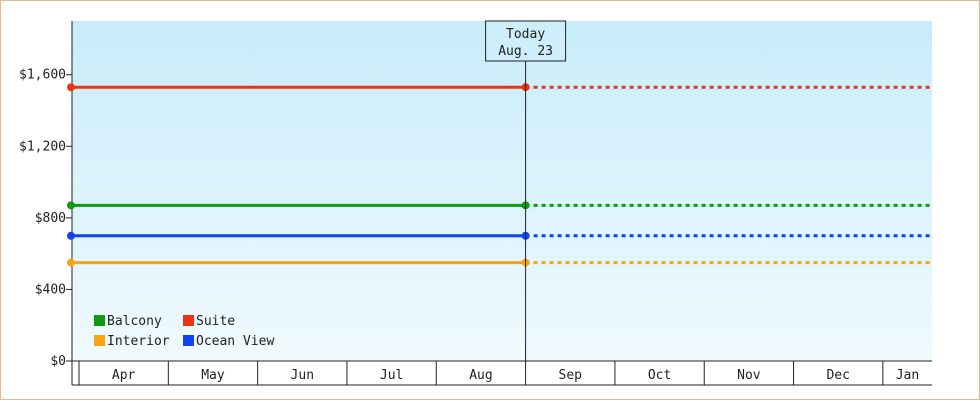  What do you see at coordinates (138, 341) in the screenshot?
I see `legend-label: Interior` at bounding box center [138, 341].